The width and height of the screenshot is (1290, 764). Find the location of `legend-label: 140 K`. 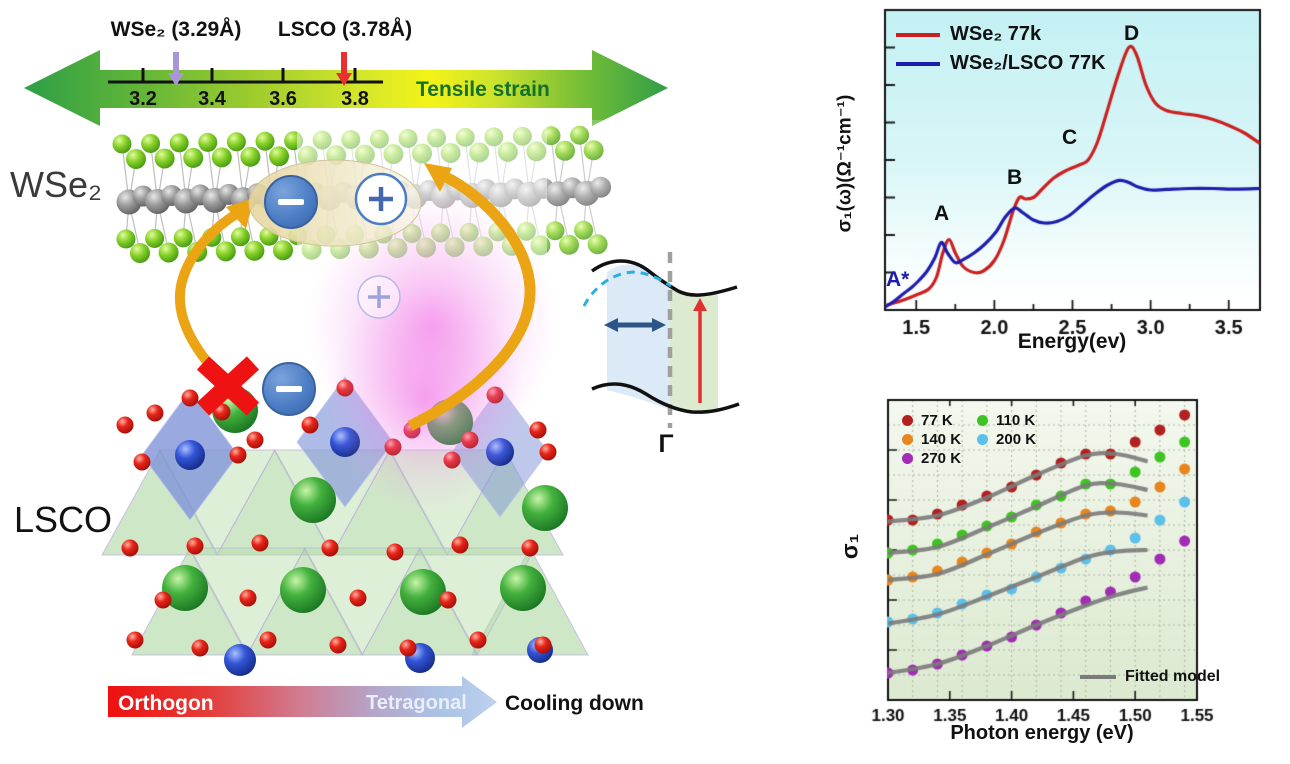

legend-label: 140 K is located at coordinates (941, 439).